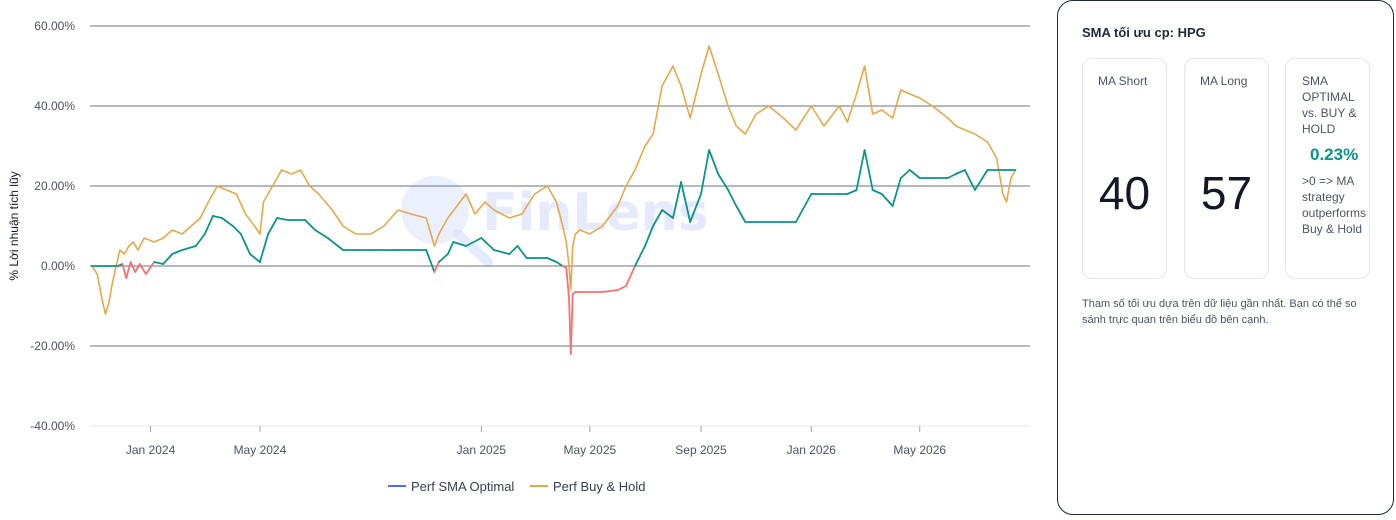 This screenshot has height=520, width=1396. What do you see at coordinates (701, 450) in the screenshot?
I see `x-tick-label: Sep 2025` at bounding box center [701, 450].